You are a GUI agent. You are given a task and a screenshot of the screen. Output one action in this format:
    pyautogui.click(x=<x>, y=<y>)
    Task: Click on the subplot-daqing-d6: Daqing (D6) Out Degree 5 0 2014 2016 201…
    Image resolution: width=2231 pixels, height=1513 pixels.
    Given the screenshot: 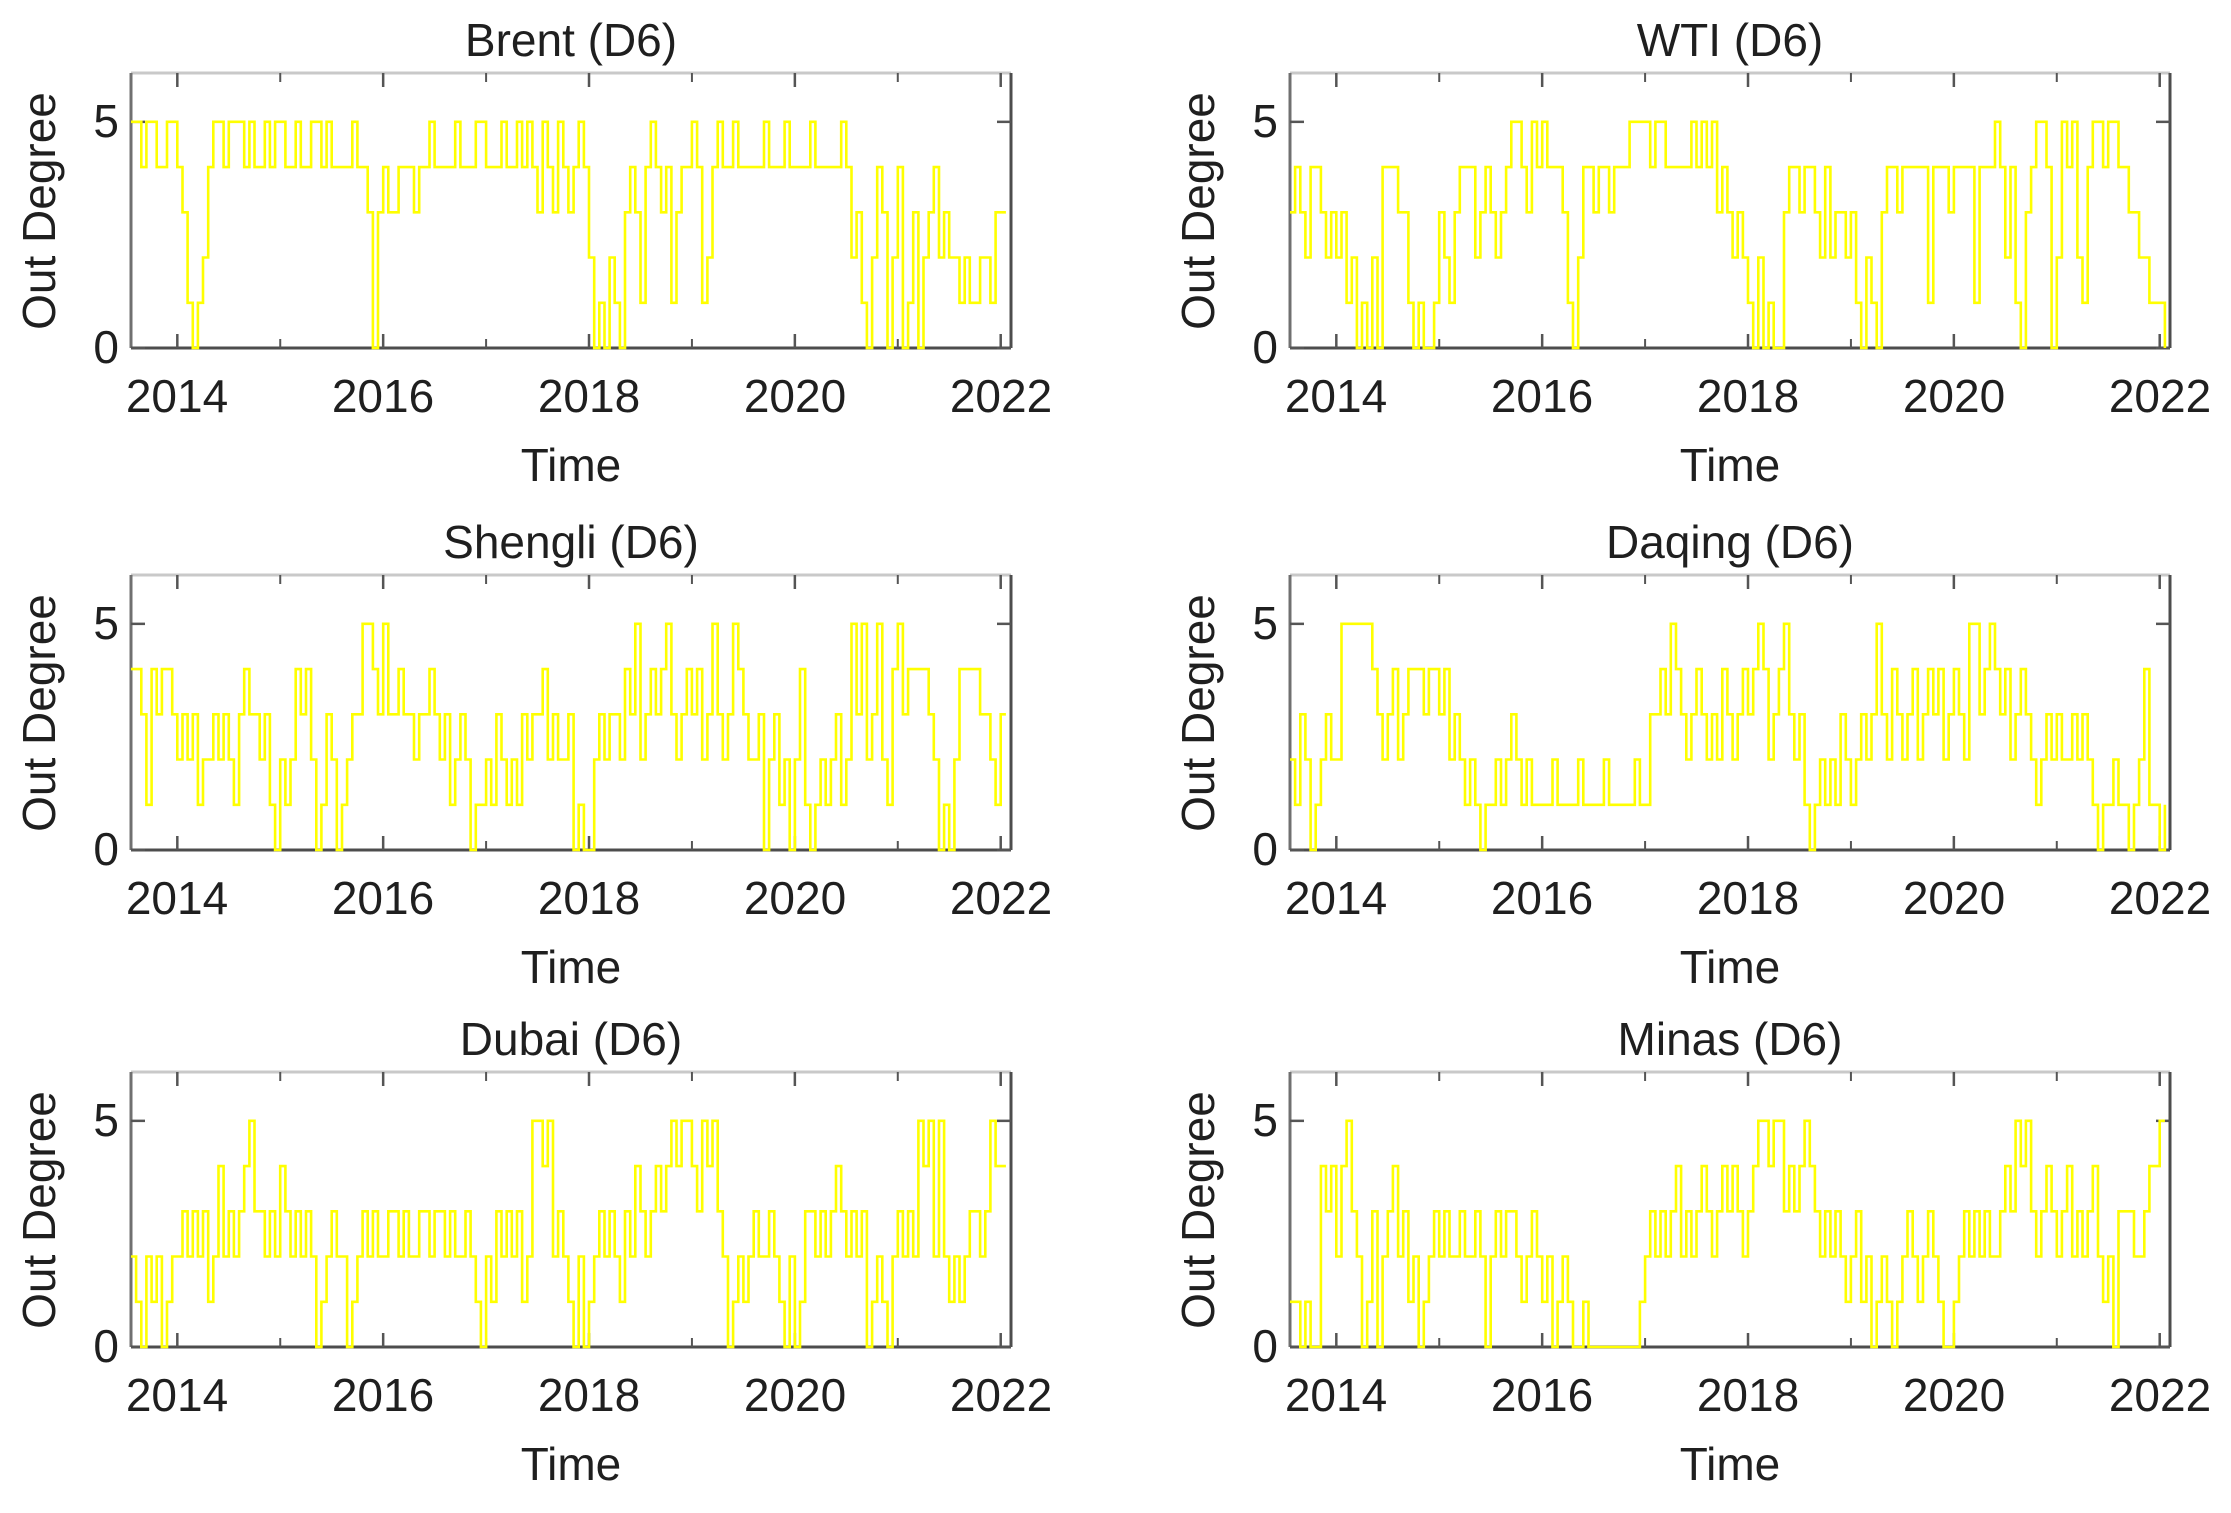 What is the action you would take?
    pyautogui.click(x=1691, y=753)
    